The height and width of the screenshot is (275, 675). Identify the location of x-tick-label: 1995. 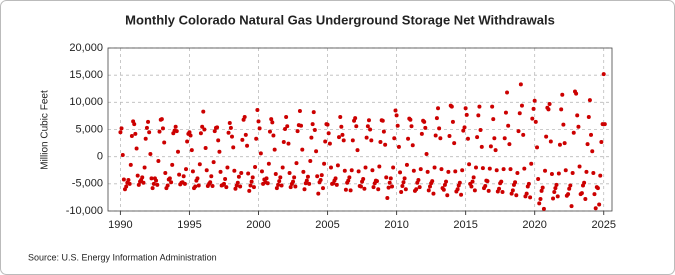
(189, 225).